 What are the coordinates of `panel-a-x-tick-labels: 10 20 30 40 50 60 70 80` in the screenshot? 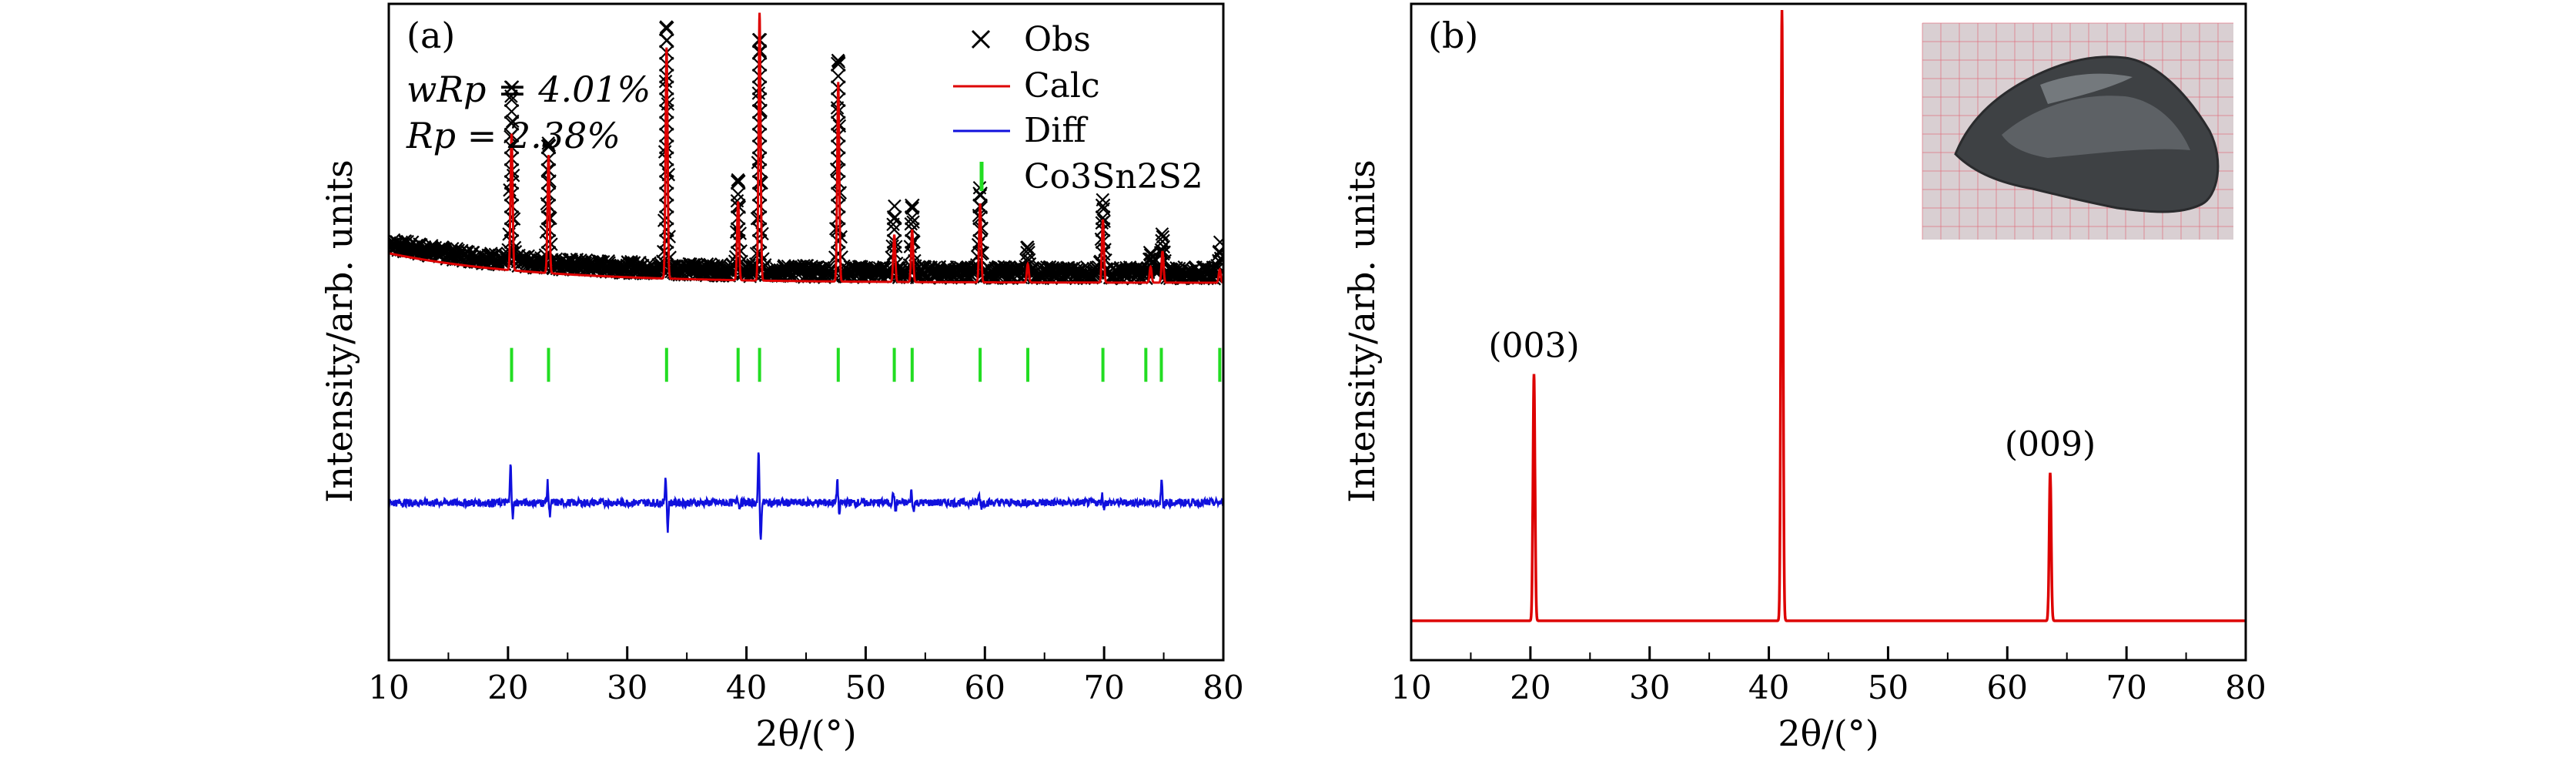 It's located at (806, 688).